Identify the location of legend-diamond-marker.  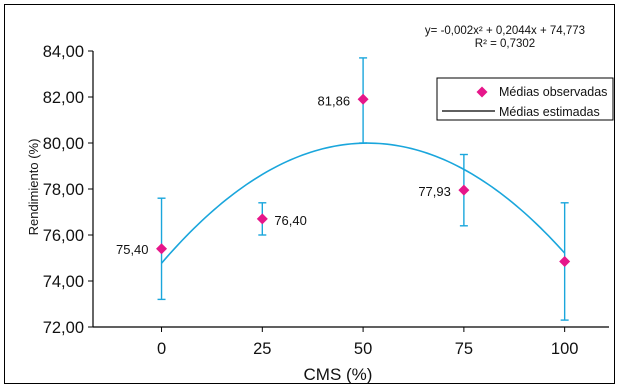
(482, 92).